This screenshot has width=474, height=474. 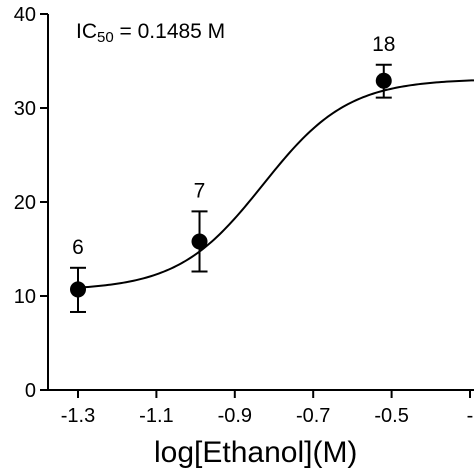 What do you see at coordinates (391, 416) in the screenshot?
I see `x-tick-label: -0.5` at bounding box center [391, 416].